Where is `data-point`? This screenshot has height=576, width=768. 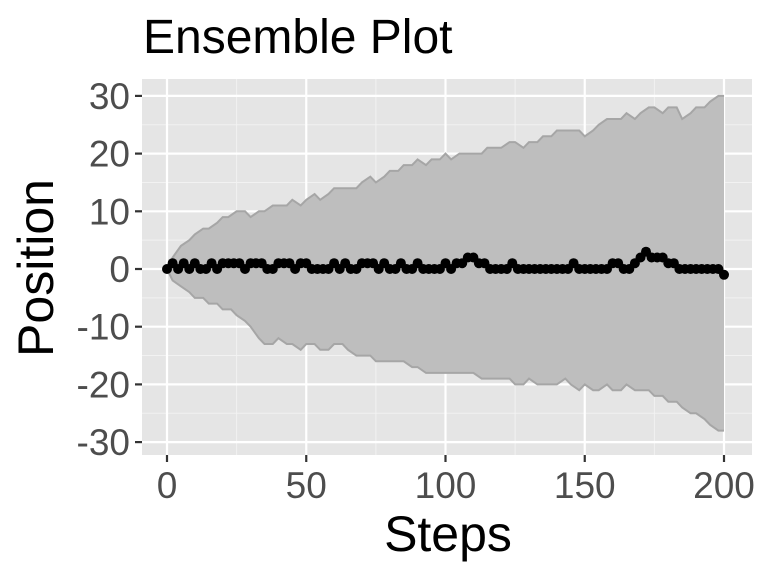
data-point is located at coordinates (724, 274).